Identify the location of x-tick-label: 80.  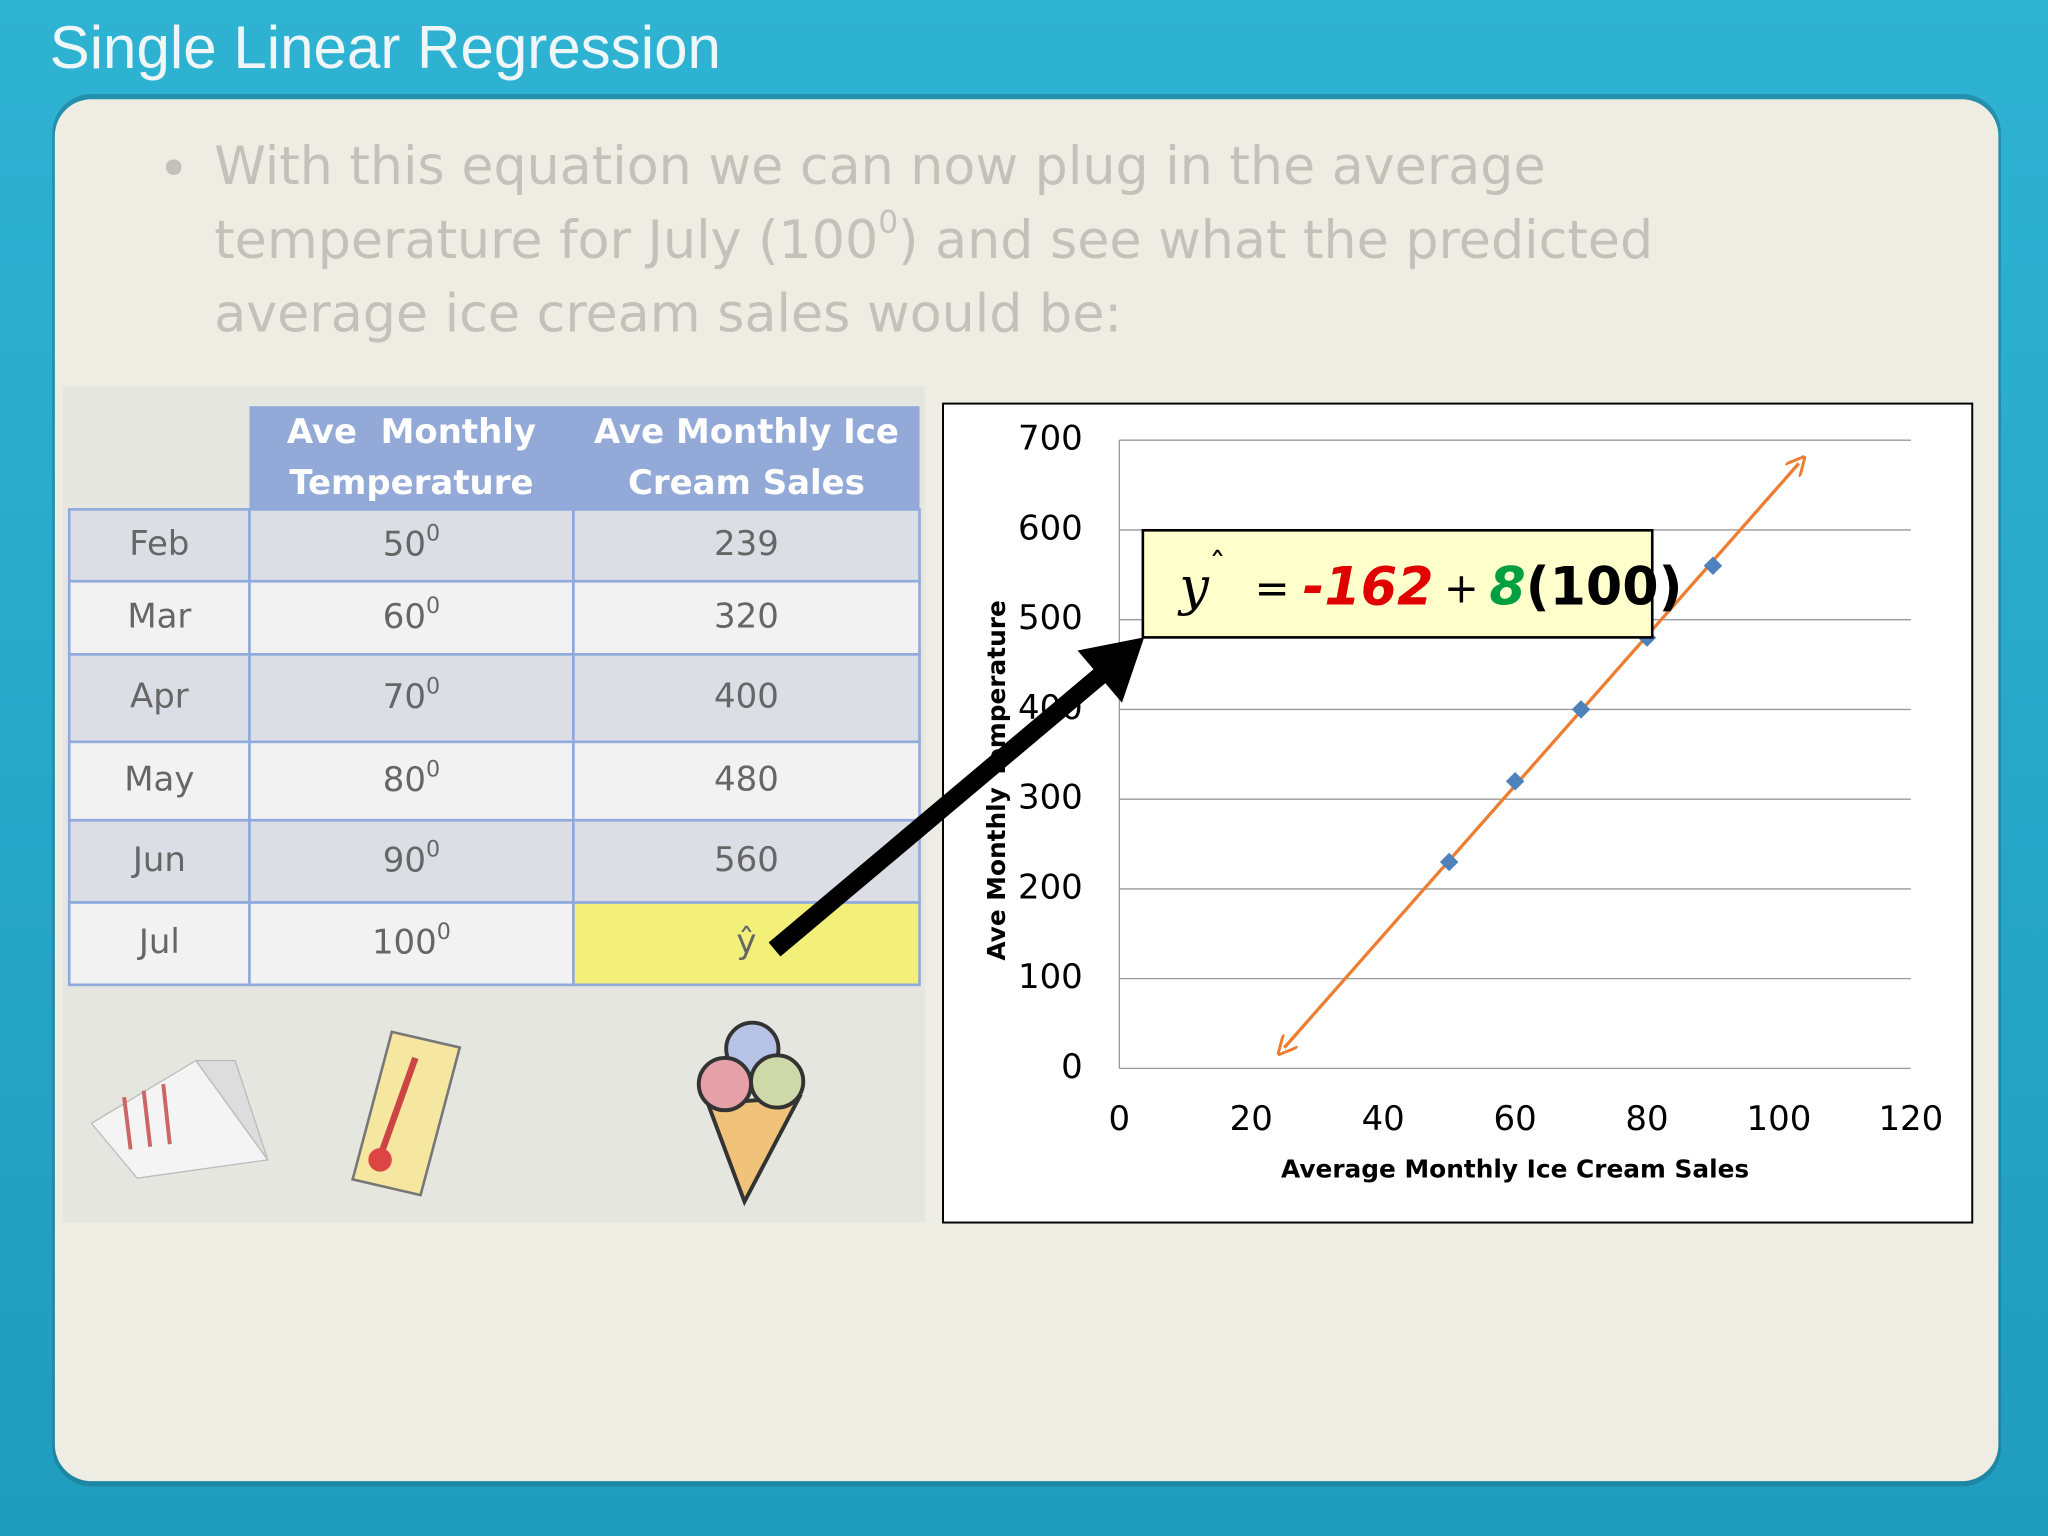
(1646, 1119).